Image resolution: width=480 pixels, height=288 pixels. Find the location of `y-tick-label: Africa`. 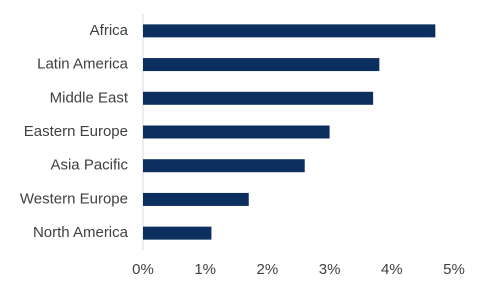

y-tick-label: Africa is located at coordinates (109, 30).